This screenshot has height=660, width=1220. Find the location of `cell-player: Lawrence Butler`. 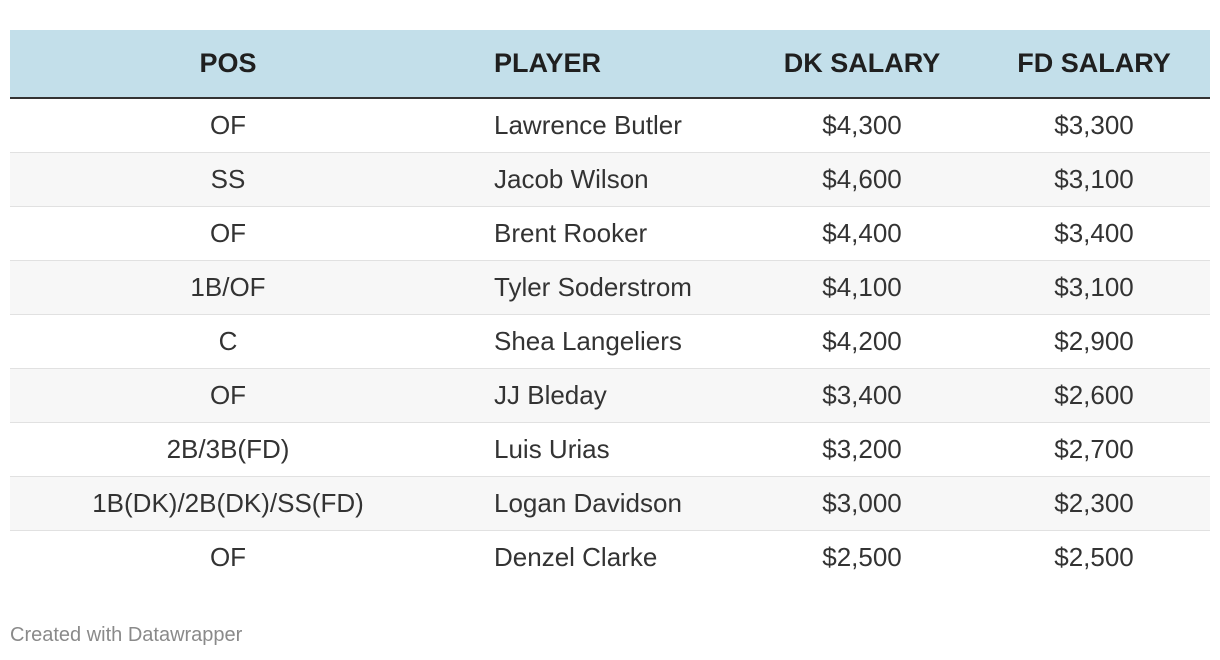

cell-player: Lawrence Butler is located at coordinates (596, 125).